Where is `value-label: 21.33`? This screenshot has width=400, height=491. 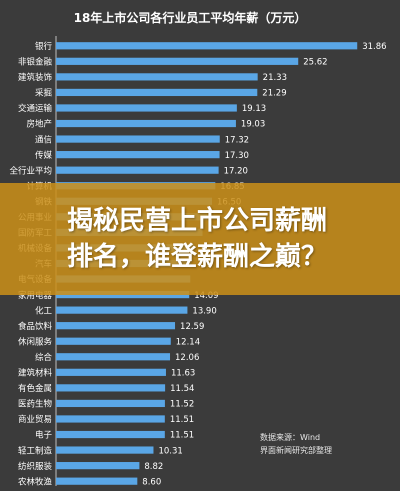 value-label: 21.33 is located at coordinates (275, 78).